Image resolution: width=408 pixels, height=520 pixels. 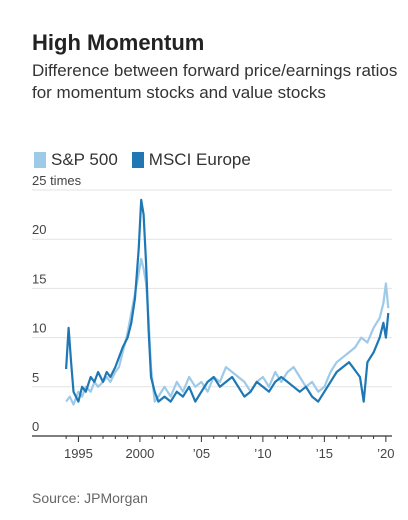 I want to click on legend-item-sp500: S&P 500, so click(x=76, y=160).